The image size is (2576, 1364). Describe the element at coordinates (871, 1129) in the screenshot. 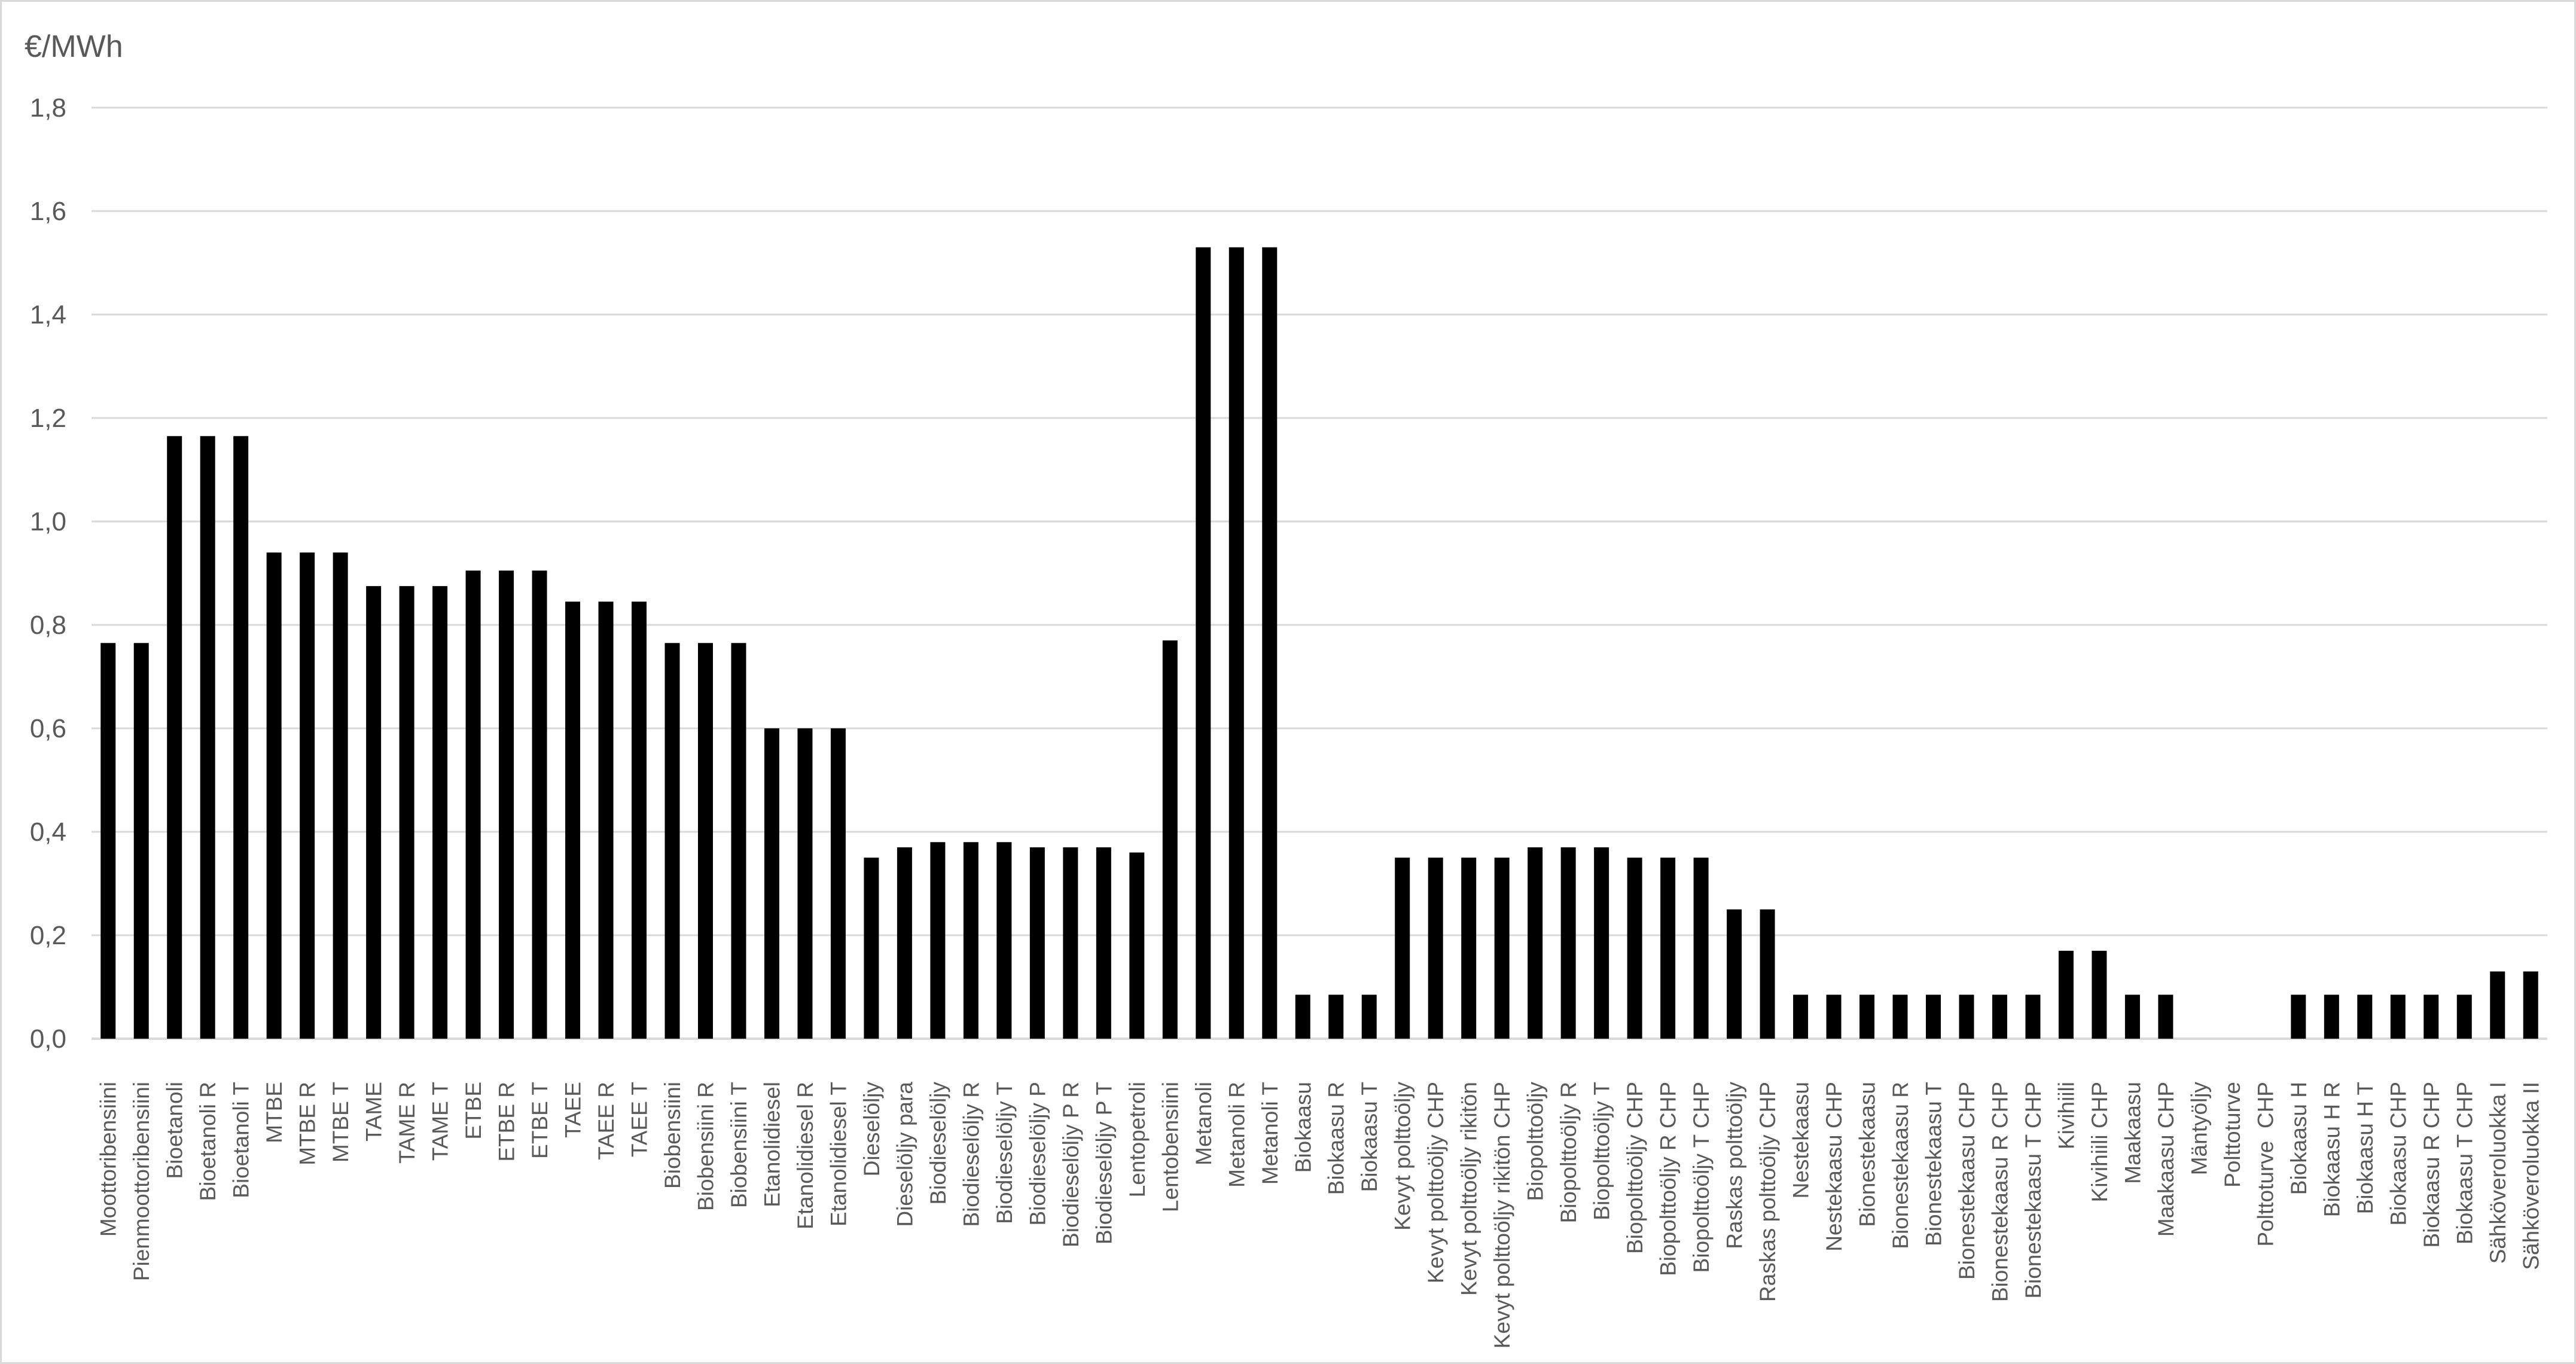

I see `x-tick-label: Dieselöljy` at that location.